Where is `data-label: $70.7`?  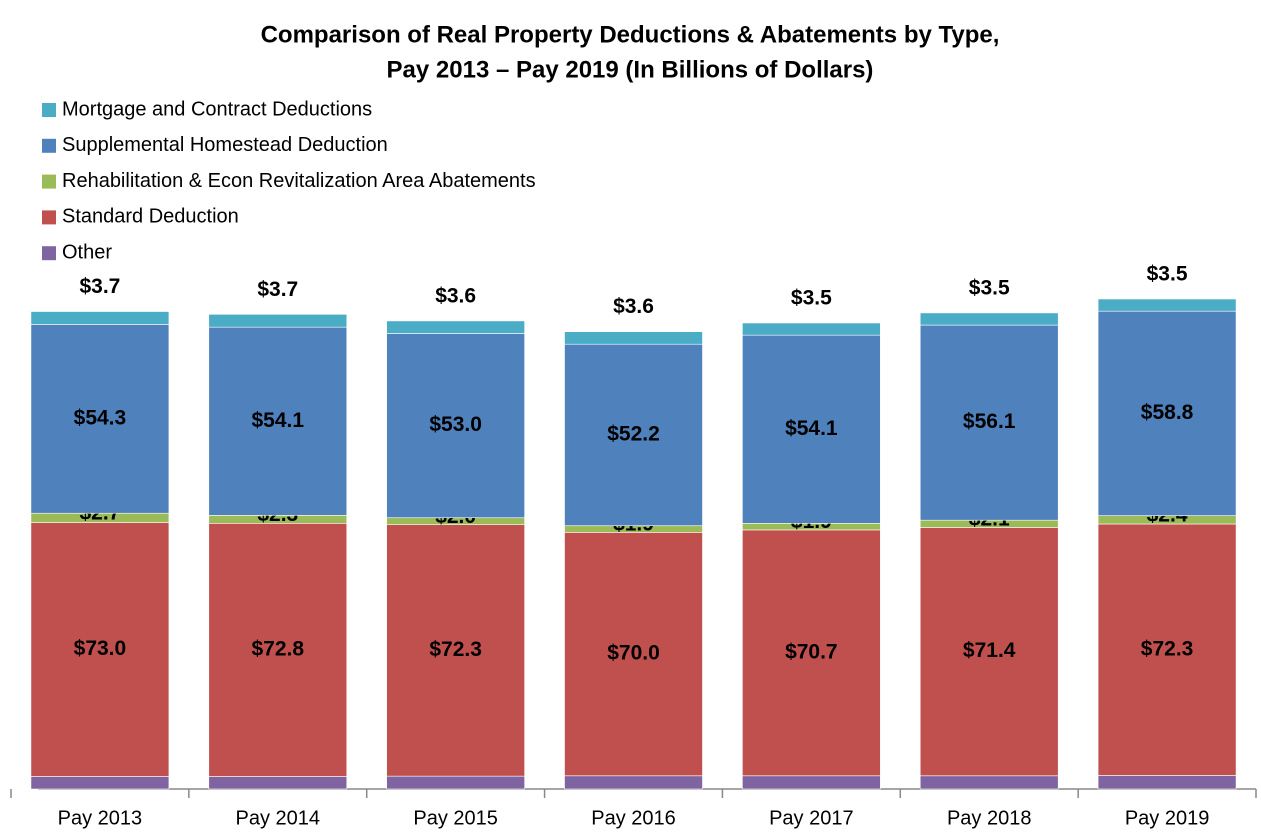 data-label: $70.7 is located at coordinates (811, 651).